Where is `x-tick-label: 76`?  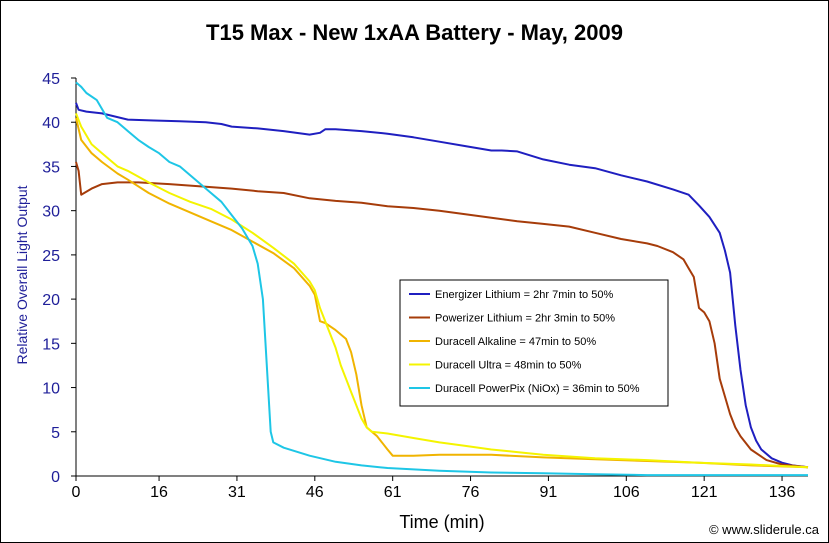 x-tick-label: 76 is located at coordinates (471, 492).